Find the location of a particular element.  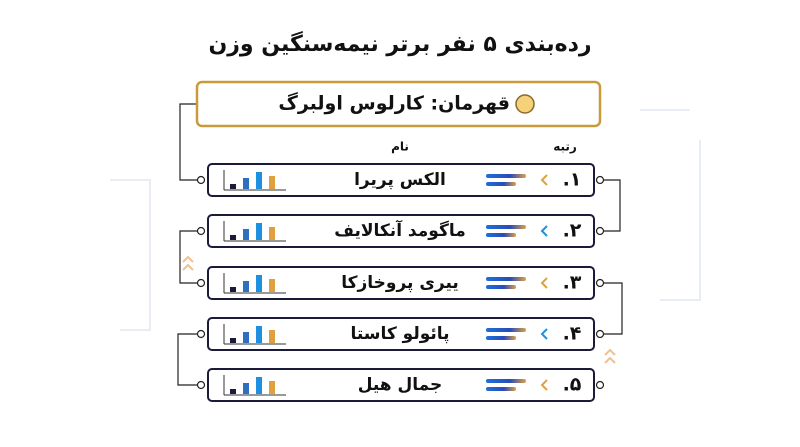

row-name: الکس پریرا is located at coordinates (400, 180).